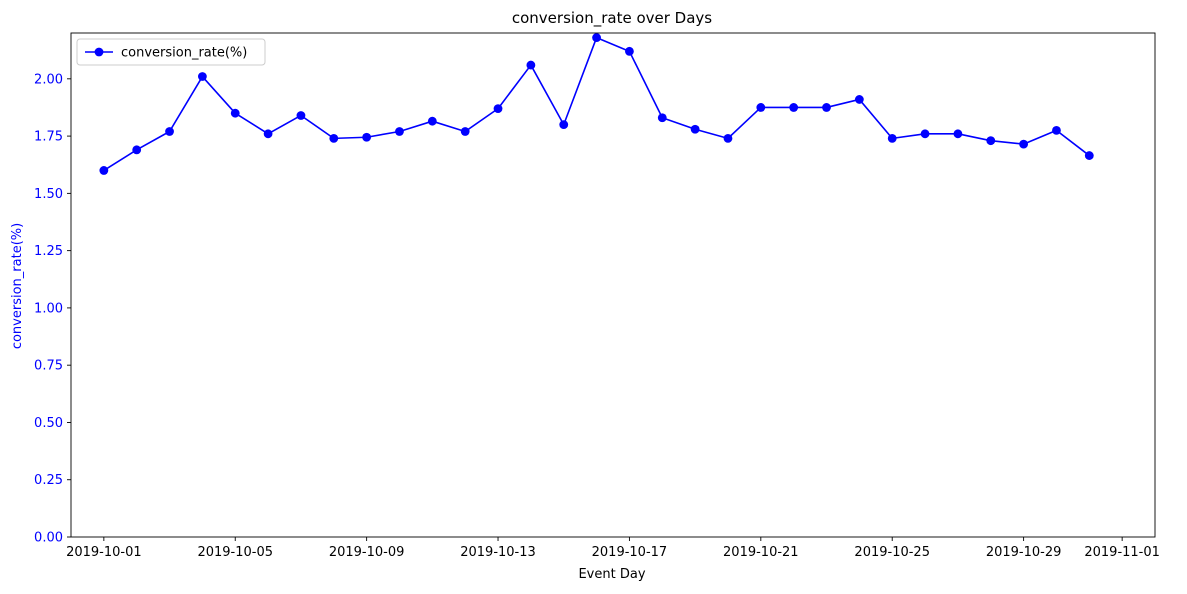 Image resolution: width=1187 pixels, height=594 pixels. Describe the element at coordinates (611, 574) in the screenshot. I see `x-axis-label: Event Day` at that location.